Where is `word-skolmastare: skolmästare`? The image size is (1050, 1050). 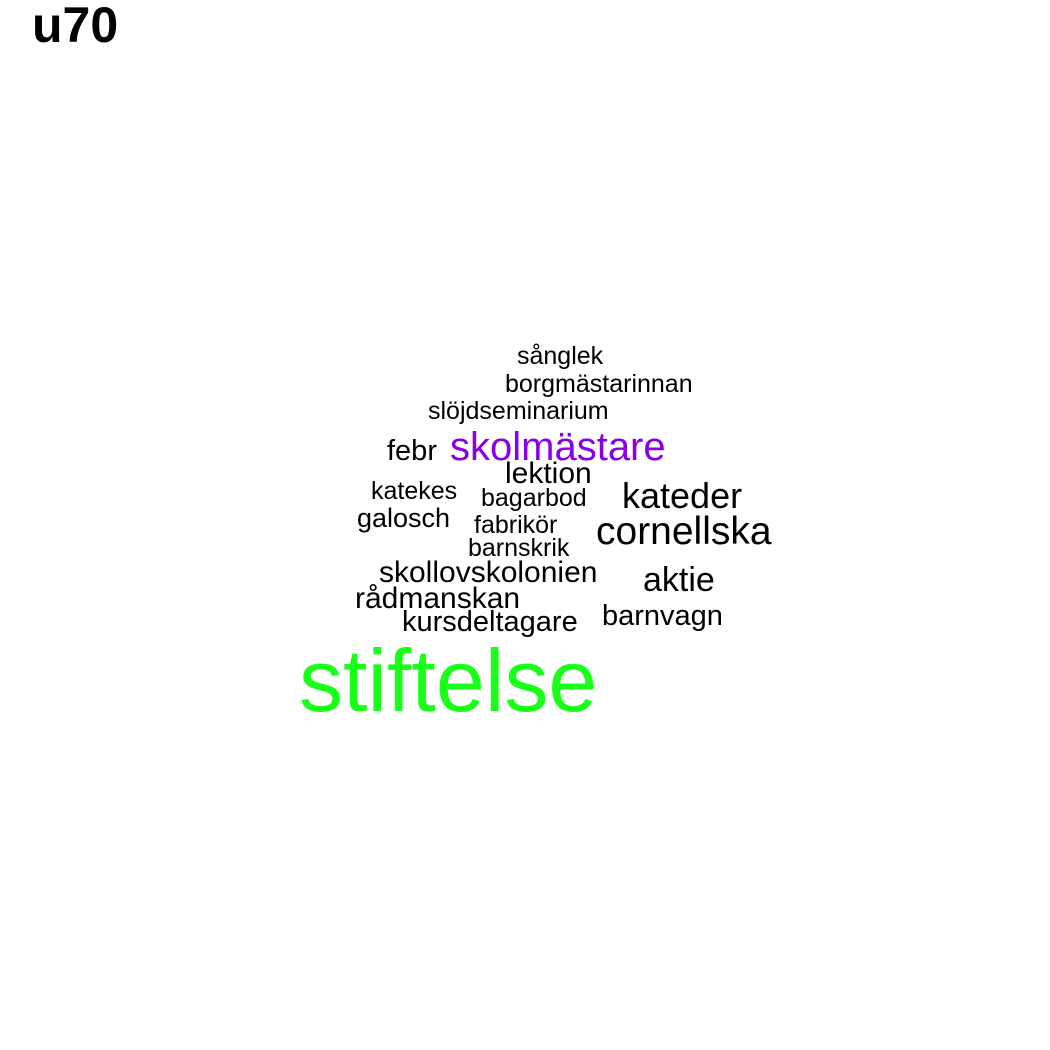
word-skolmastare: skolmästare is located at coordinates (558, 447).